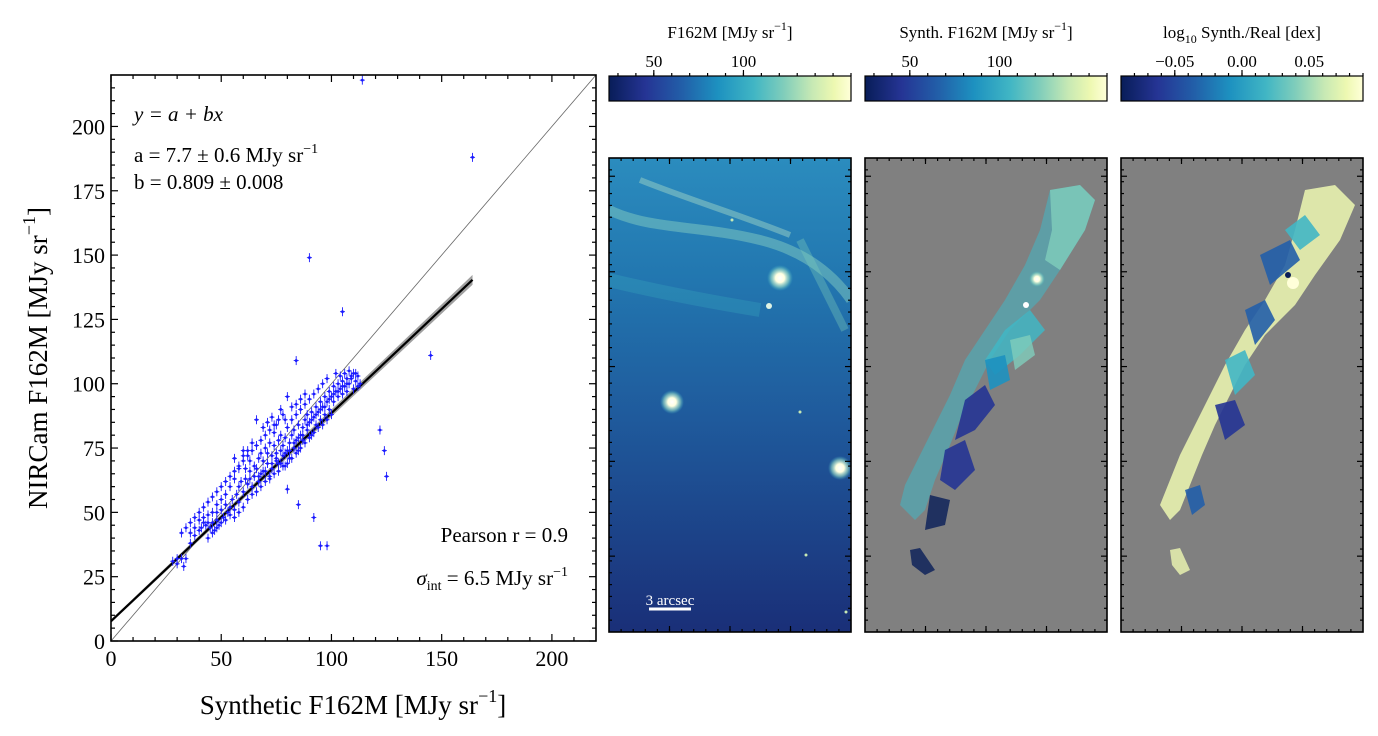  I want to click on colorbar-tick-label: −0.05, so click(1174, 61).